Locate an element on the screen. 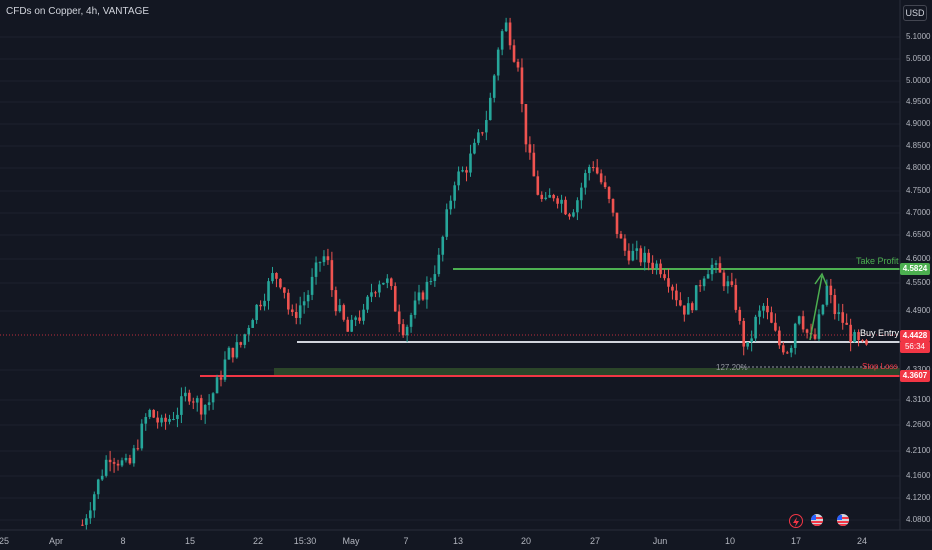  price-tick-label: 4.3100 is located at coordinates (918, 399).